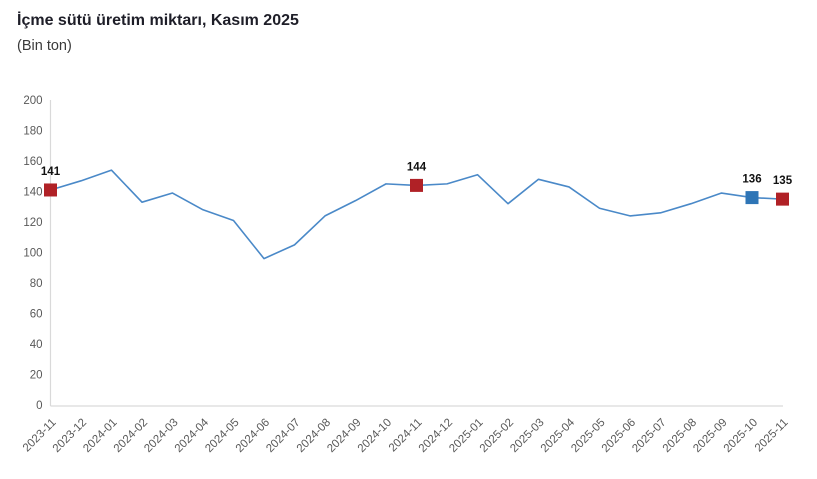  What do you see at coordinates (36, 315) in the screenshot?
I see `y-tick-label: 60` at bounding box center [36, 315].